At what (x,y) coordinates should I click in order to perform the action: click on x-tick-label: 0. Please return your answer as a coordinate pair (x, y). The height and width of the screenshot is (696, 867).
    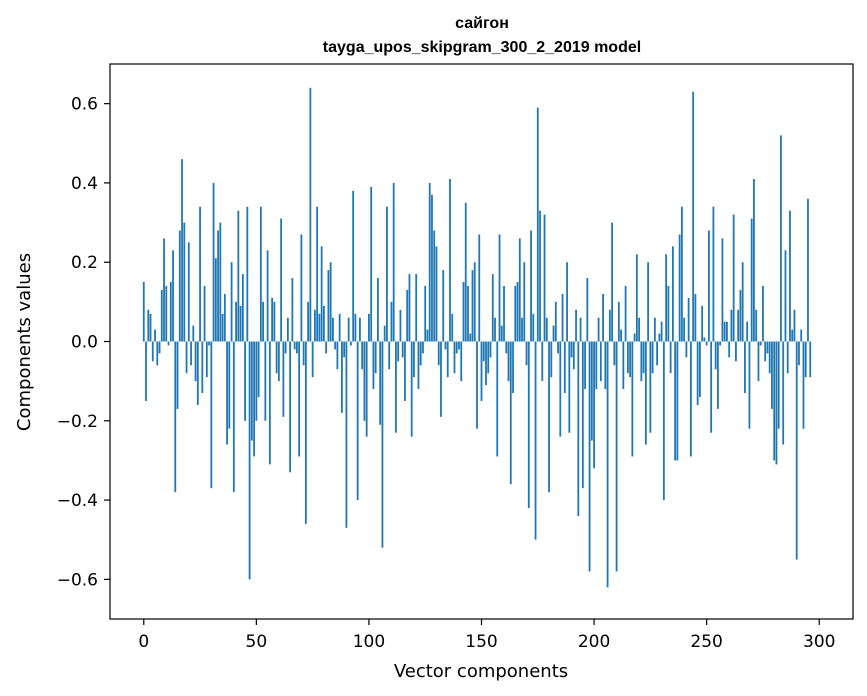
    Looking at the image, I should click on (143, 642).